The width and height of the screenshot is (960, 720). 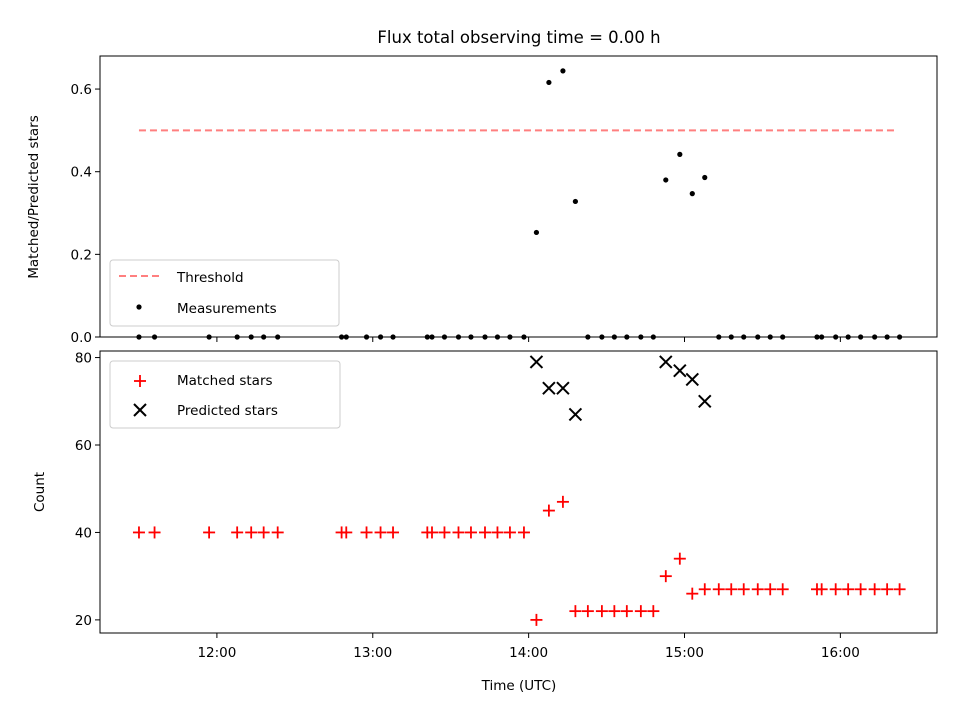 What do you see at coordinates (81, 255) in the screenshot?
I see `ratio-y-tick-label: 0.2` at bounding box center [81, 255].